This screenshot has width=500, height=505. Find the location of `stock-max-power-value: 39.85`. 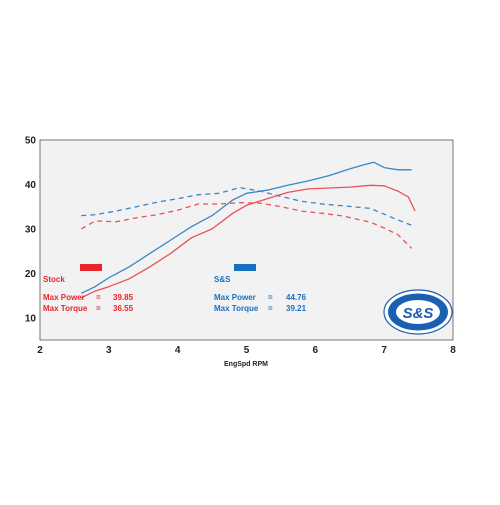

stock-max-power-value: 39.85 is located at coordinates (123, 297).